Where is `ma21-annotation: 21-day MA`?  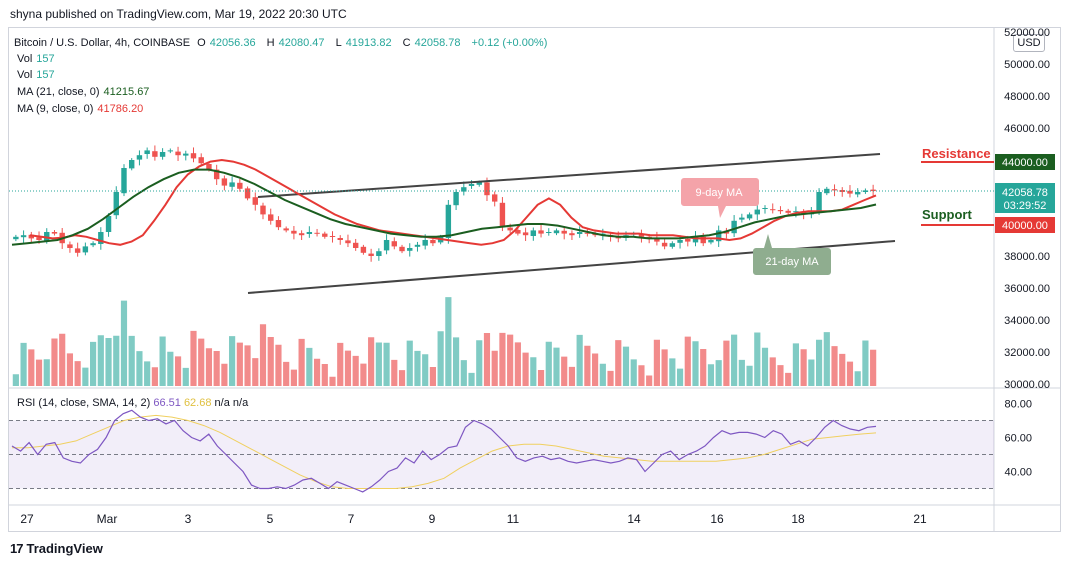
ma21-annotation: 21-day MA is located at coordinates (792, 254).